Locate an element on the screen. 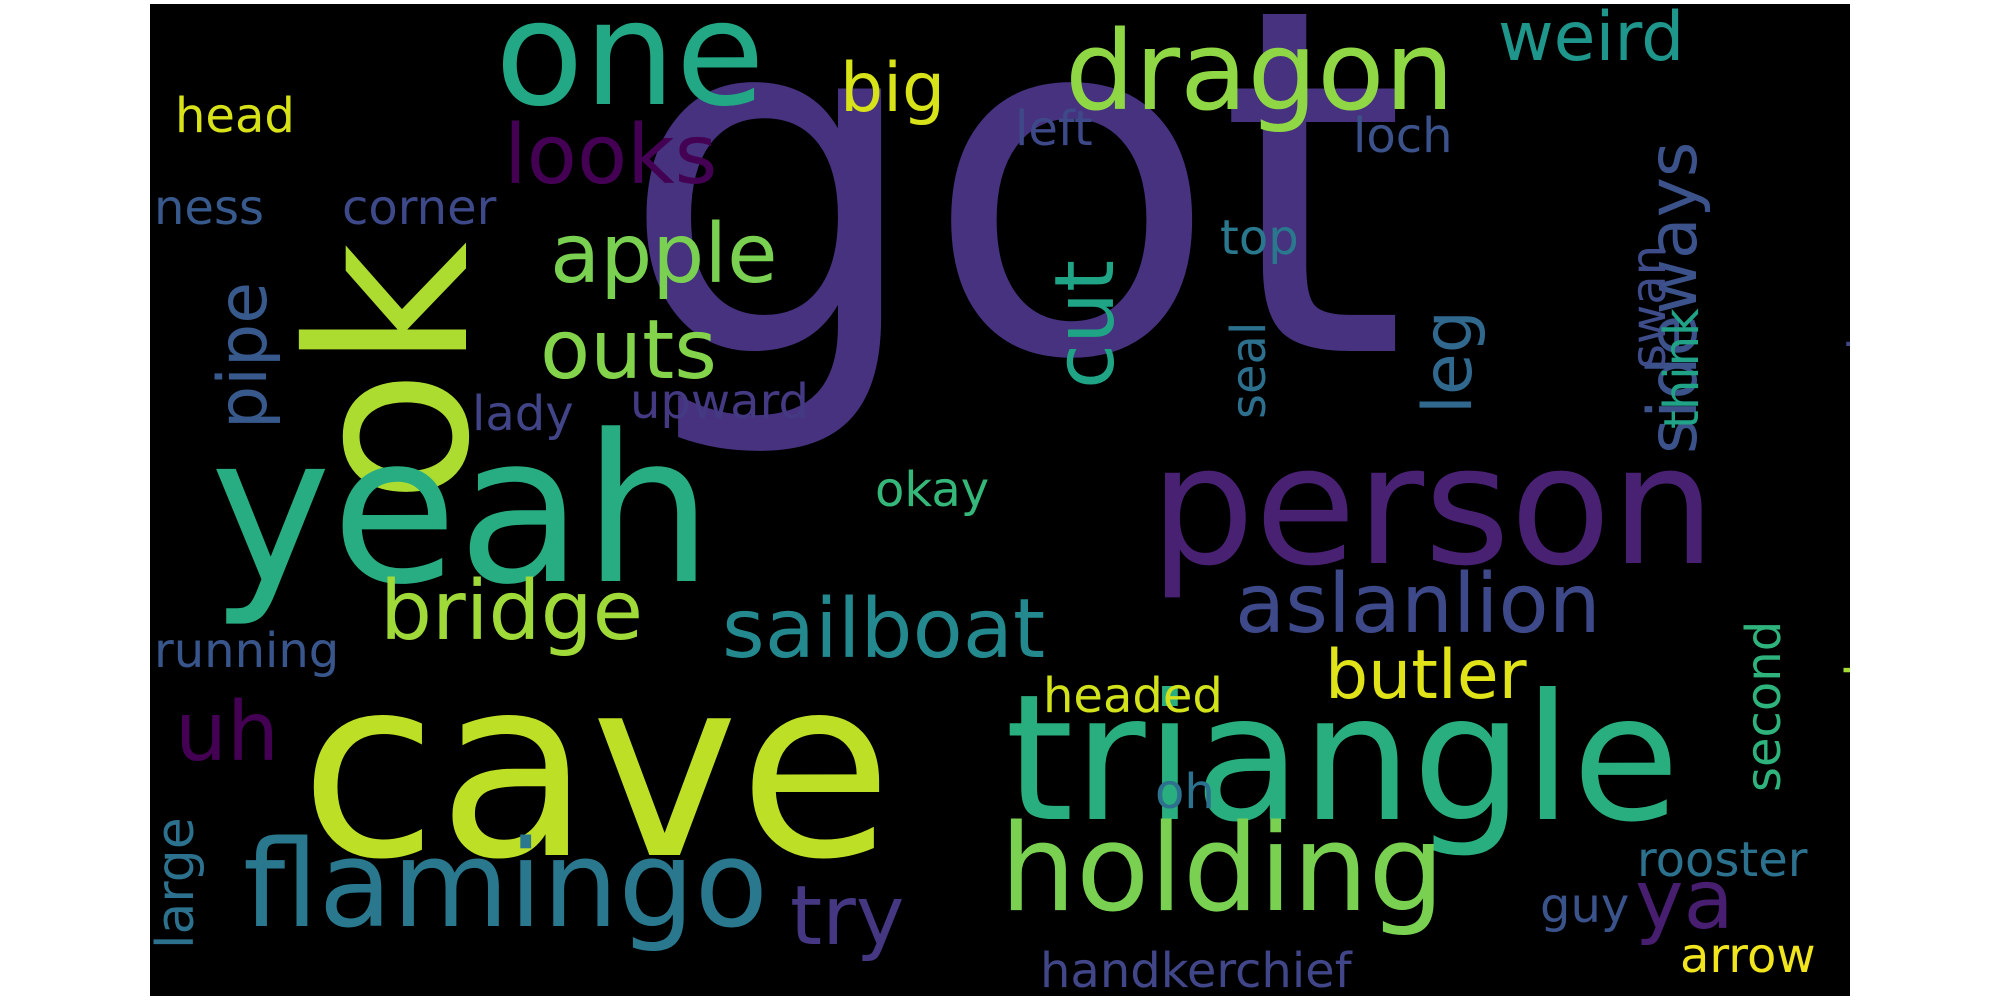  word-oh: oh is located at coordinates (1185, 792).